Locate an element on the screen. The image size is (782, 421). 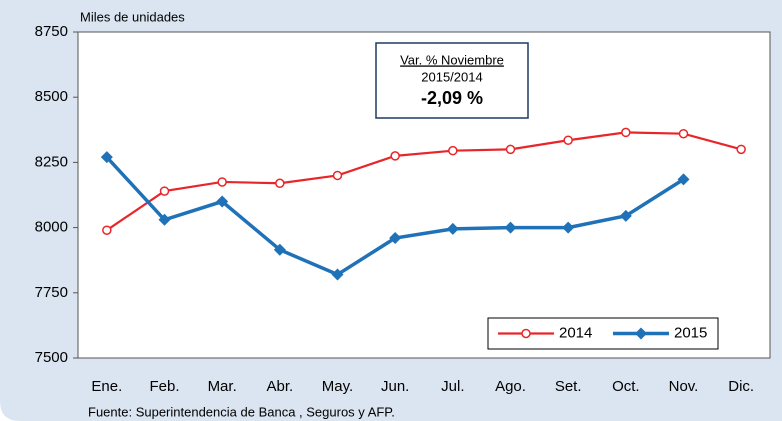
annotation-value: -2,09 % is located at coordinates (452, 98).